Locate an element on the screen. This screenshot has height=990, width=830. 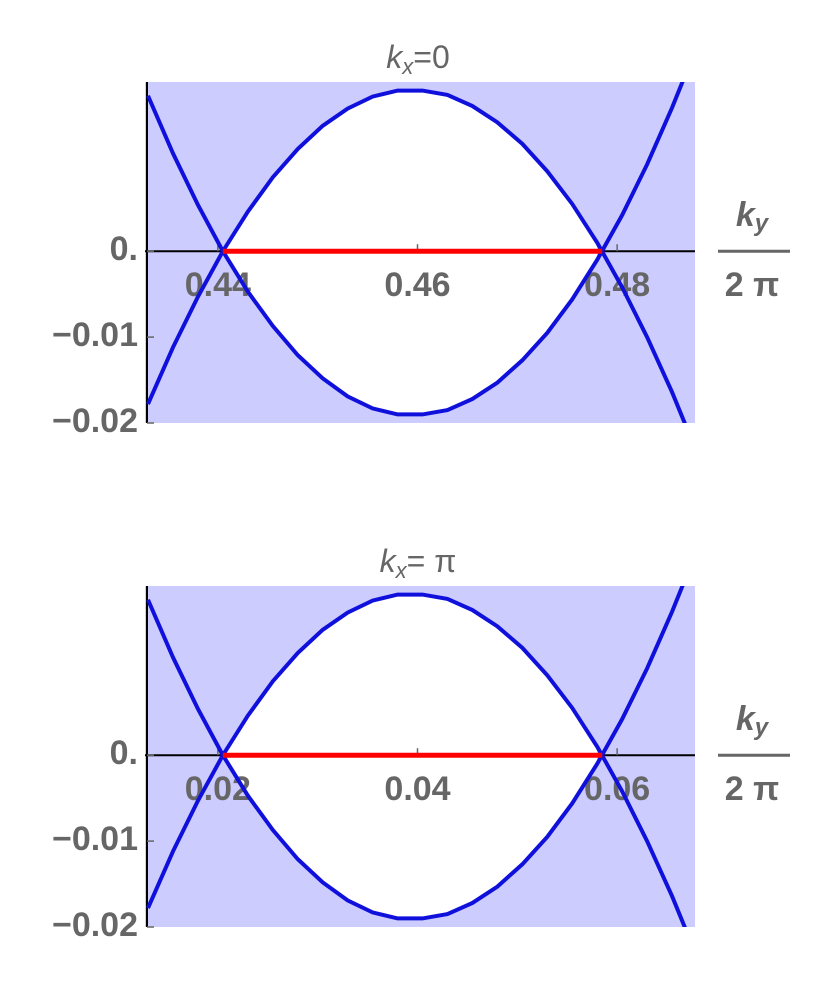
chart-title: kx= π is located at coordinates (418, 562).